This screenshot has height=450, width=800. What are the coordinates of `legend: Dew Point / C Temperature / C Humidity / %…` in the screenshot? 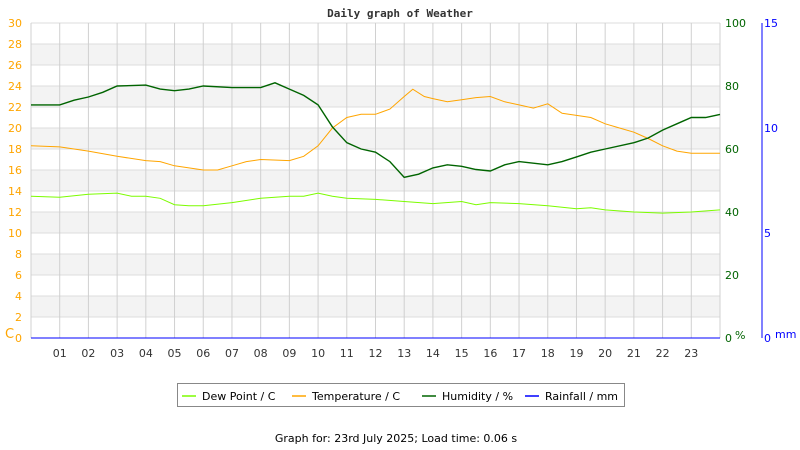 It's located at (401, 395).